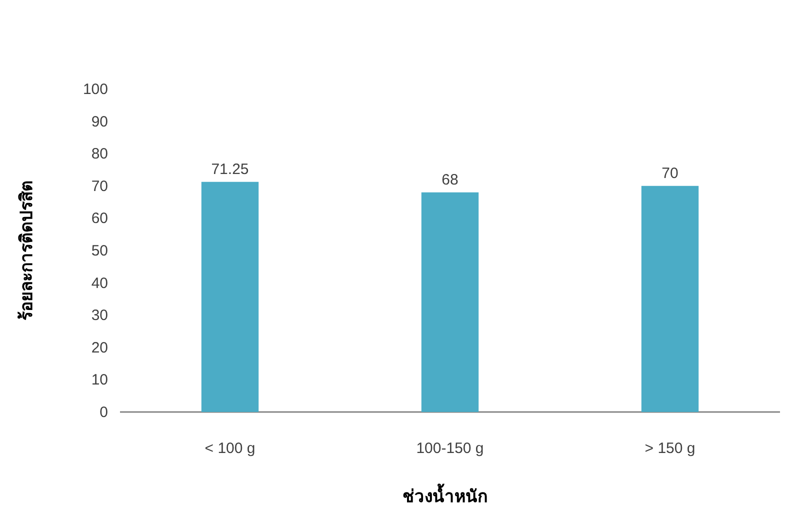 This screenshot has height=513, width=792. I want to click on x-axis-title: ช่วงน้ำหนัก, so click(445, 494).